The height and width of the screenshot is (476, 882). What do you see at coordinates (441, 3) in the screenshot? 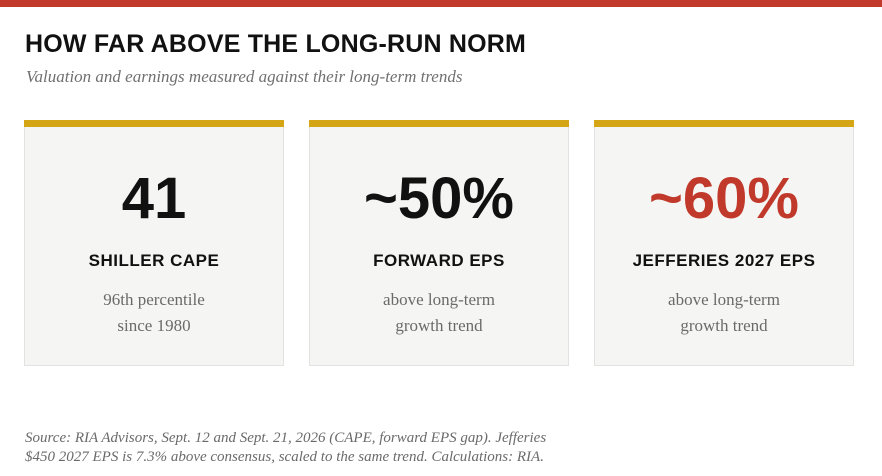
I see `top-accent-bar` at bounding box center [441, 3].